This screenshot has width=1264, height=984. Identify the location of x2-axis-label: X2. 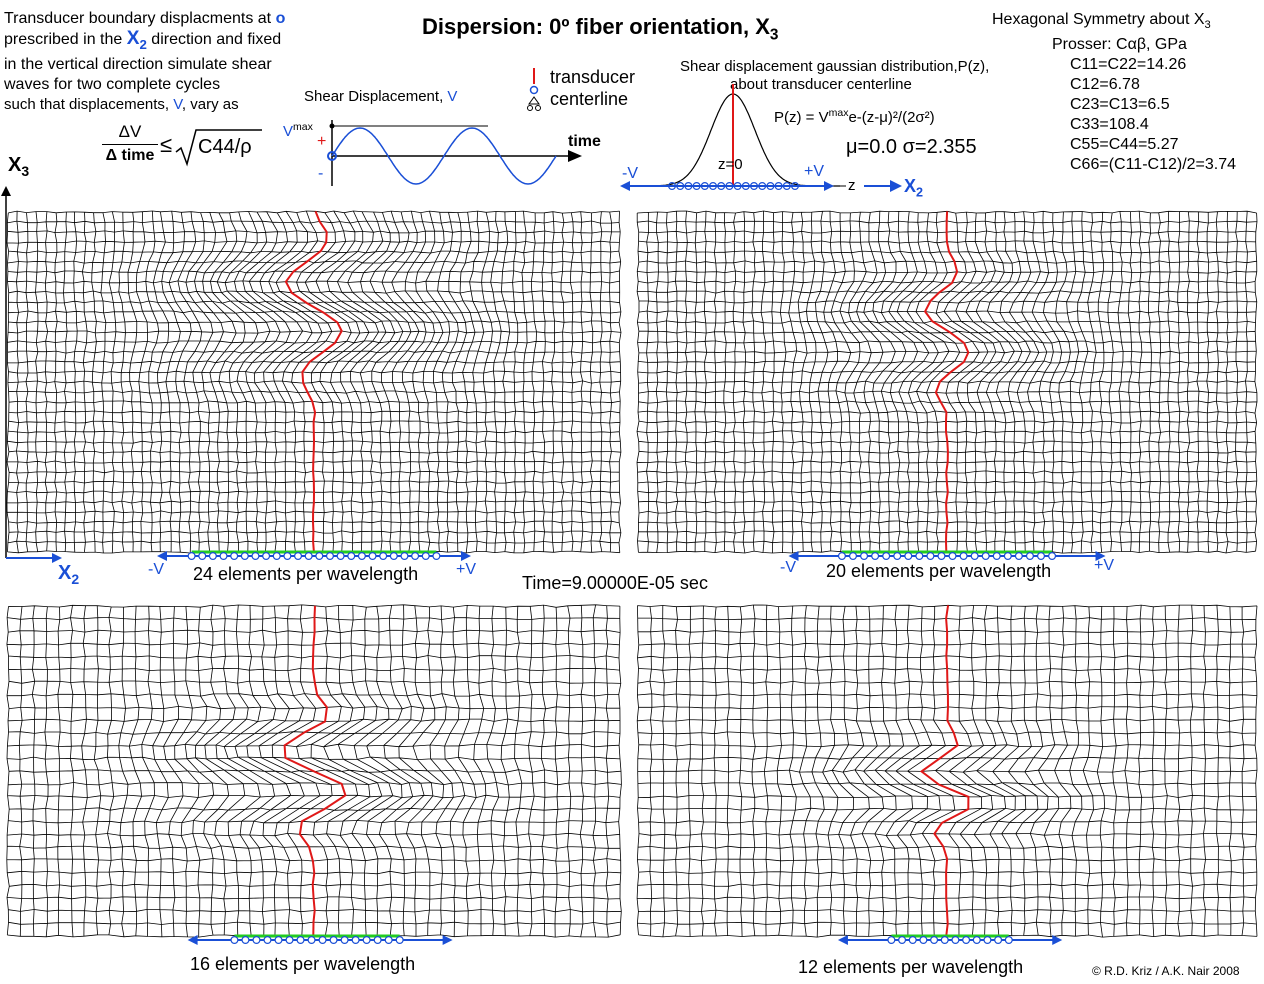
(69, 574).